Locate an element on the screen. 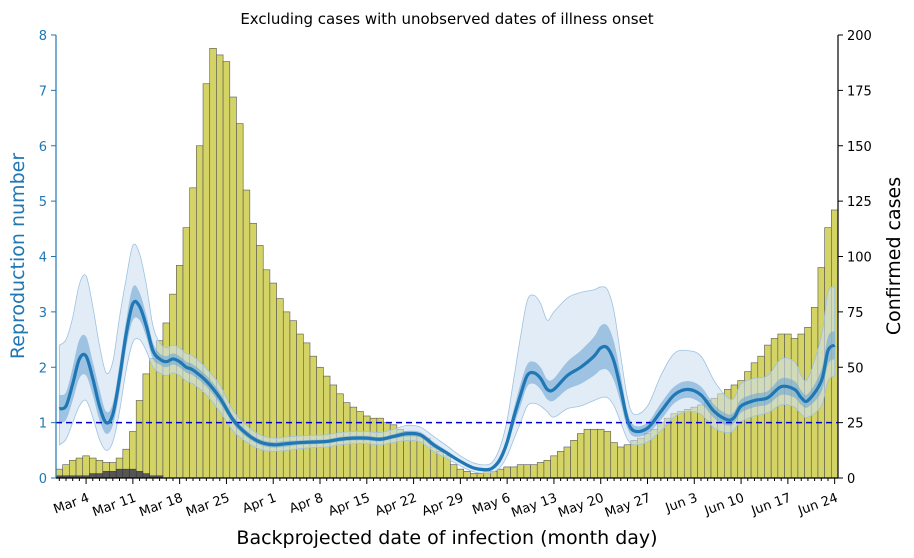  right-tick-label: 150 is located at coordinates (859, 147).